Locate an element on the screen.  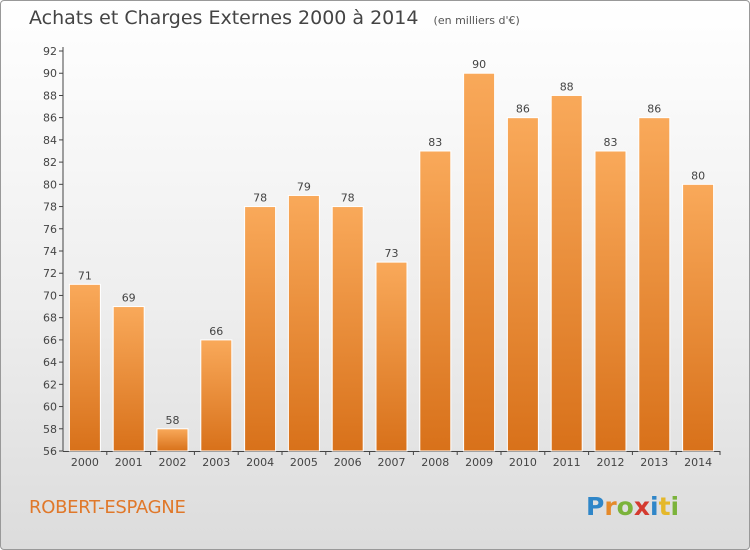
x-tick-label: 2007 is located at coordinates (392, 462).